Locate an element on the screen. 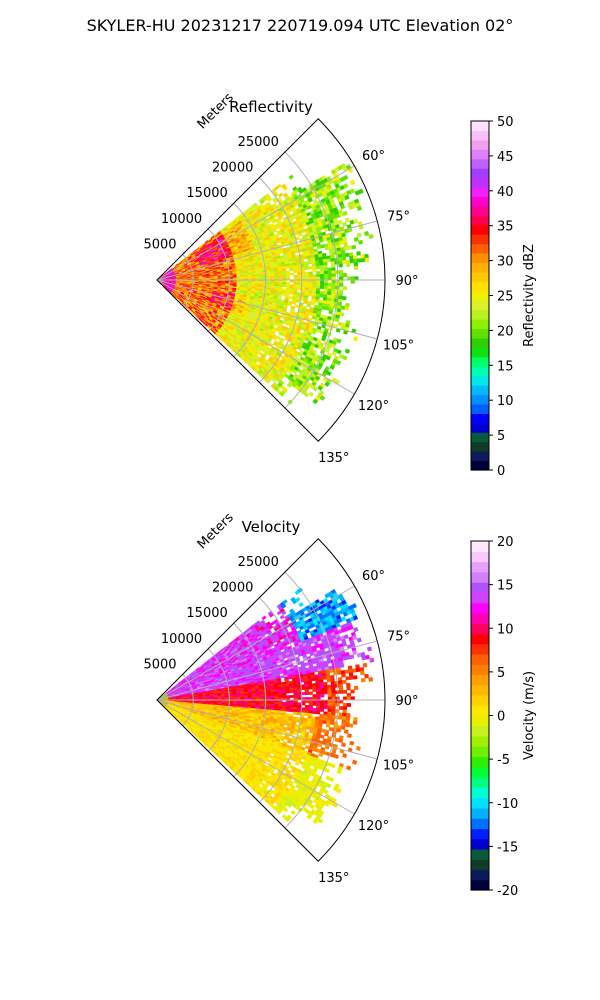  azimuth-tick-label: 105° is located at coordinates (398, 346).